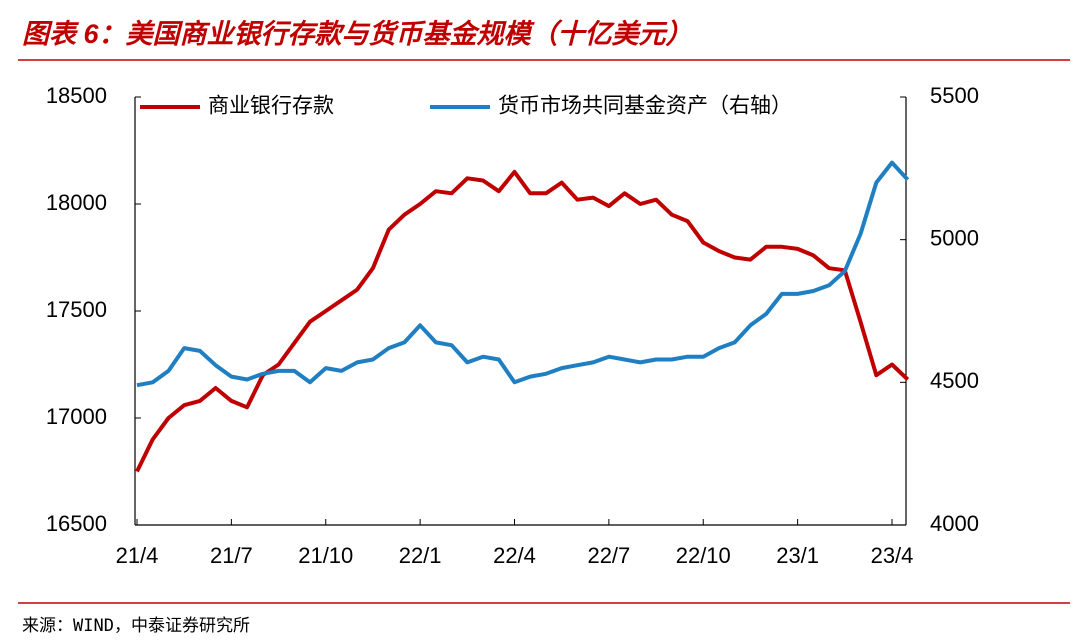 This screenshot has height=642, width=1080. What do you see at coordinates (954, 523) in the screenshot?
I see `y2-tick-label: 4000` at bounding box center [954, 523].